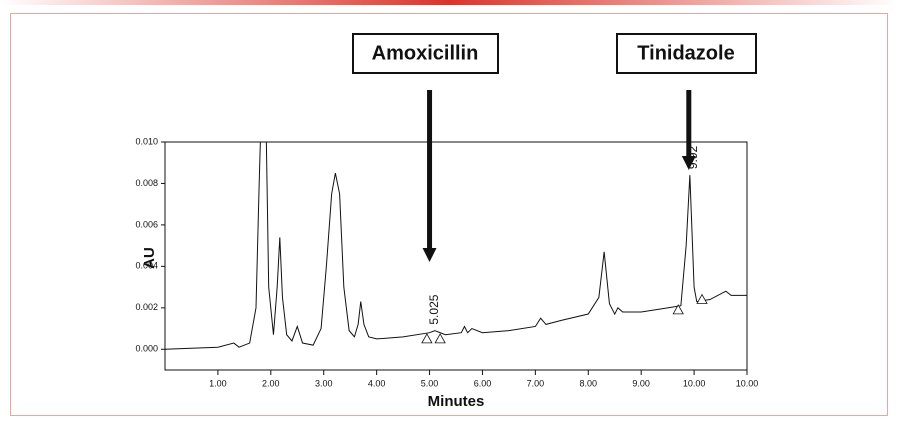 This screenshot has height=428, width=898. I want to click on x-tick-label: 9.00, so click(641, 383).